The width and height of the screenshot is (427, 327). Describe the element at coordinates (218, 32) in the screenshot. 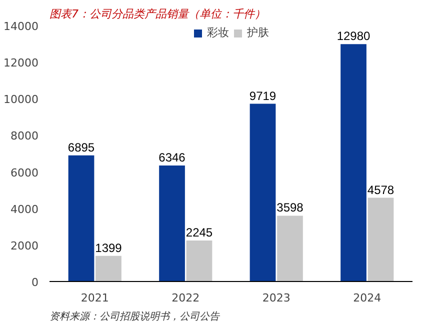

I see `legend-label: 彩妆` at that location.